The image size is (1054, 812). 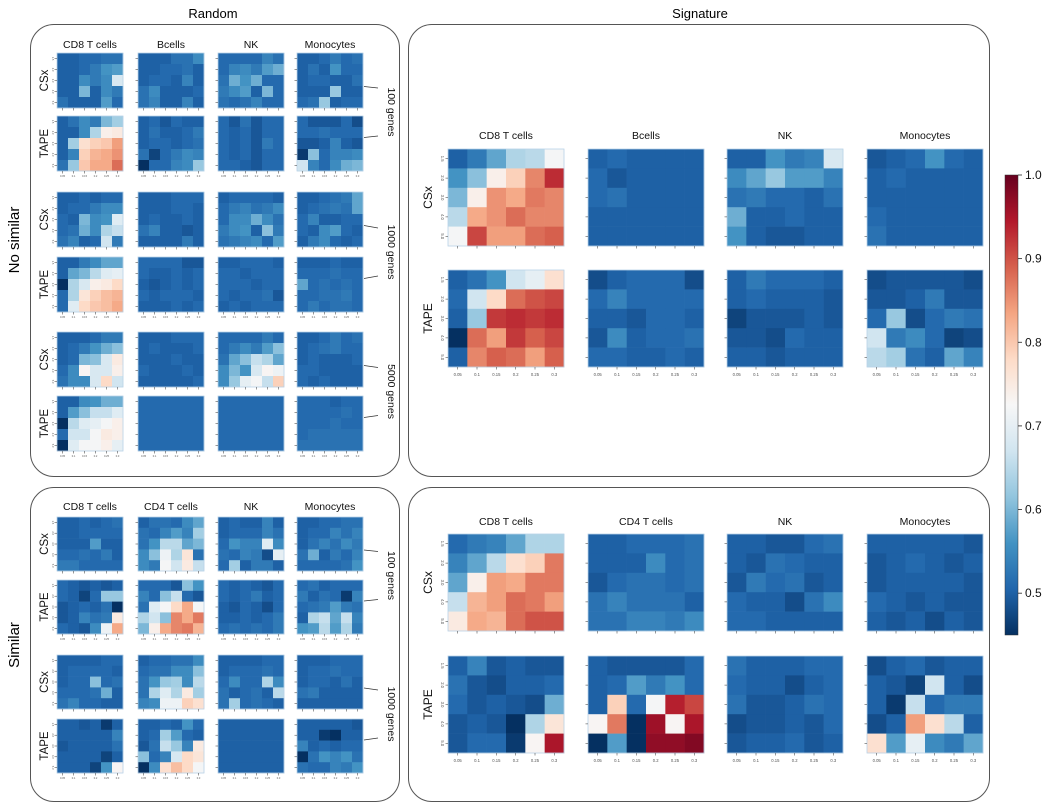 What do you see at coordinates (53, 166) in the screenshot?
I see `y-tick-label: 5.0` at bounding box center [53, 166].